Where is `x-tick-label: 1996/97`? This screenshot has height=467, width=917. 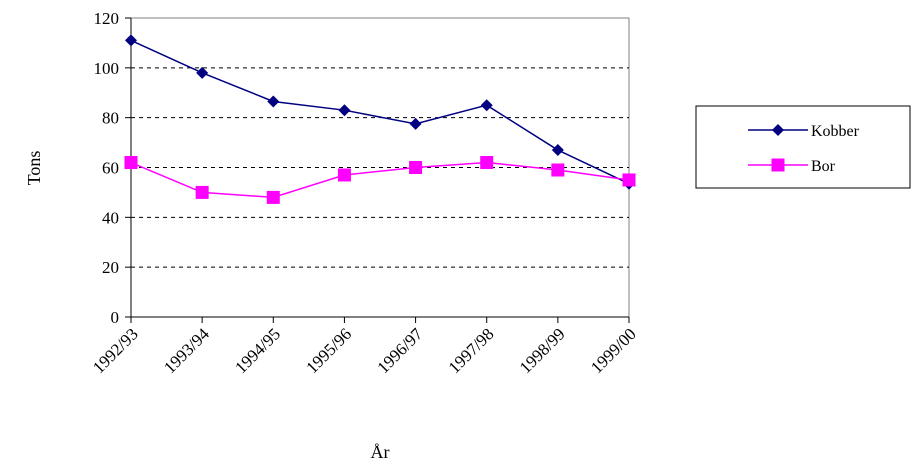 x-tick-label: 1996/97 is located at coordinates (400, 350).